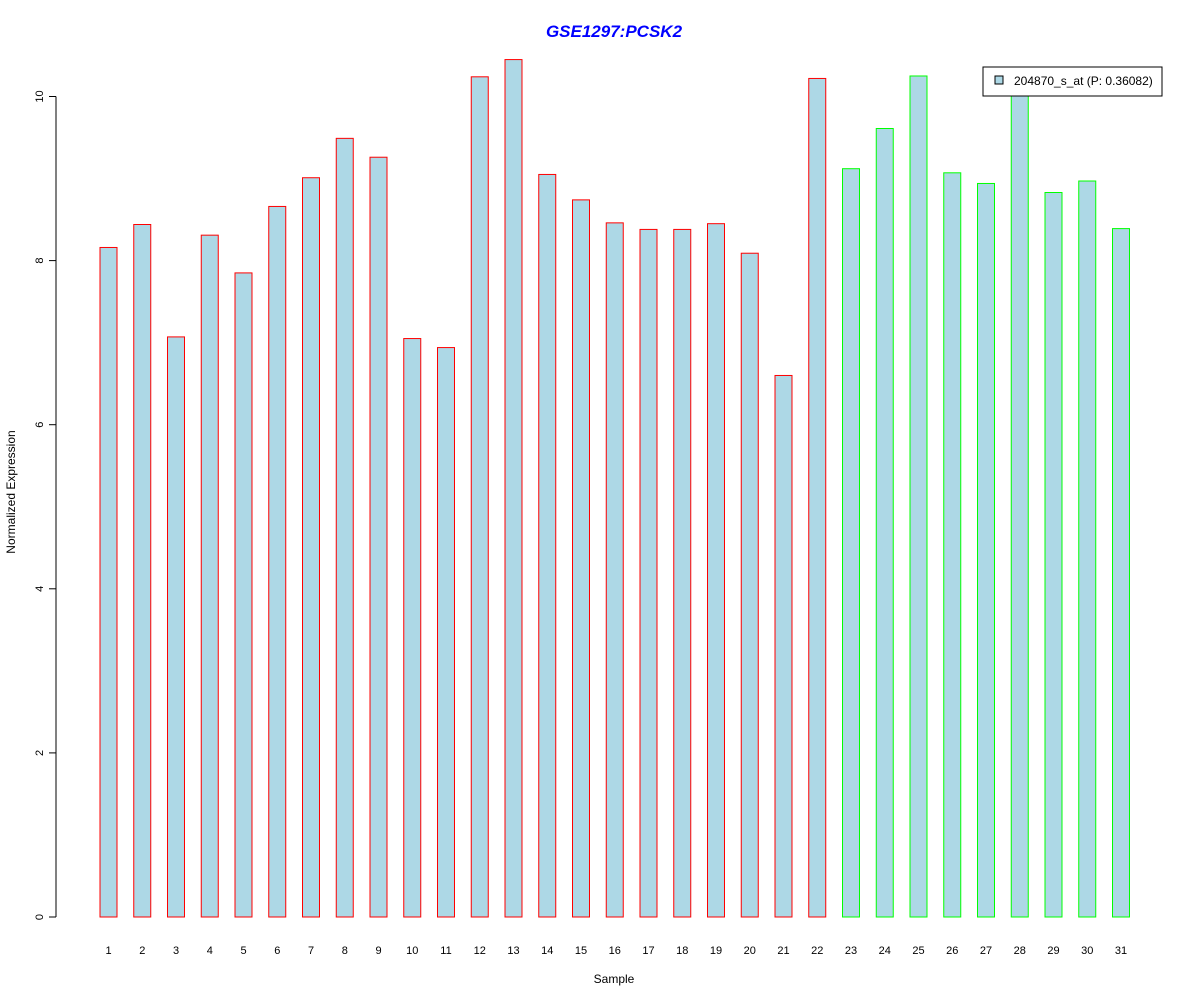  Describe the element at coordinates (986, 951) in the screenshot. I see `x-tick-label: 27` at that location.